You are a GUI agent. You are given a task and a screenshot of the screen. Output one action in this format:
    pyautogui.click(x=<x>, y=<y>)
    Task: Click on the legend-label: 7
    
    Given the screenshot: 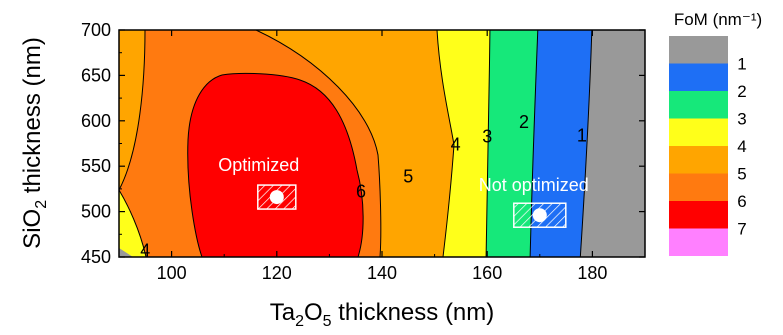 What is the action you would take?
    pyautogui.click(x=741, y=229)
    